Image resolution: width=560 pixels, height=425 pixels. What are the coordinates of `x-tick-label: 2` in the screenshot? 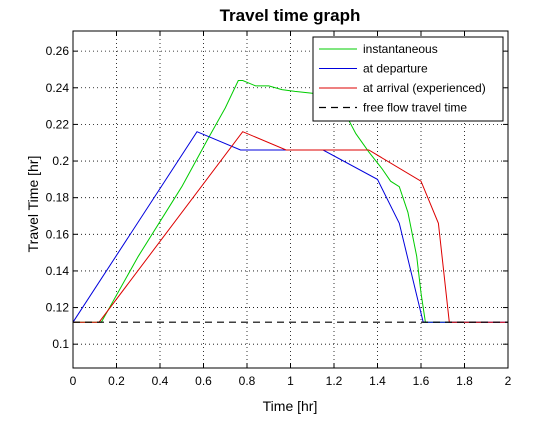 It's located at (508, 381).